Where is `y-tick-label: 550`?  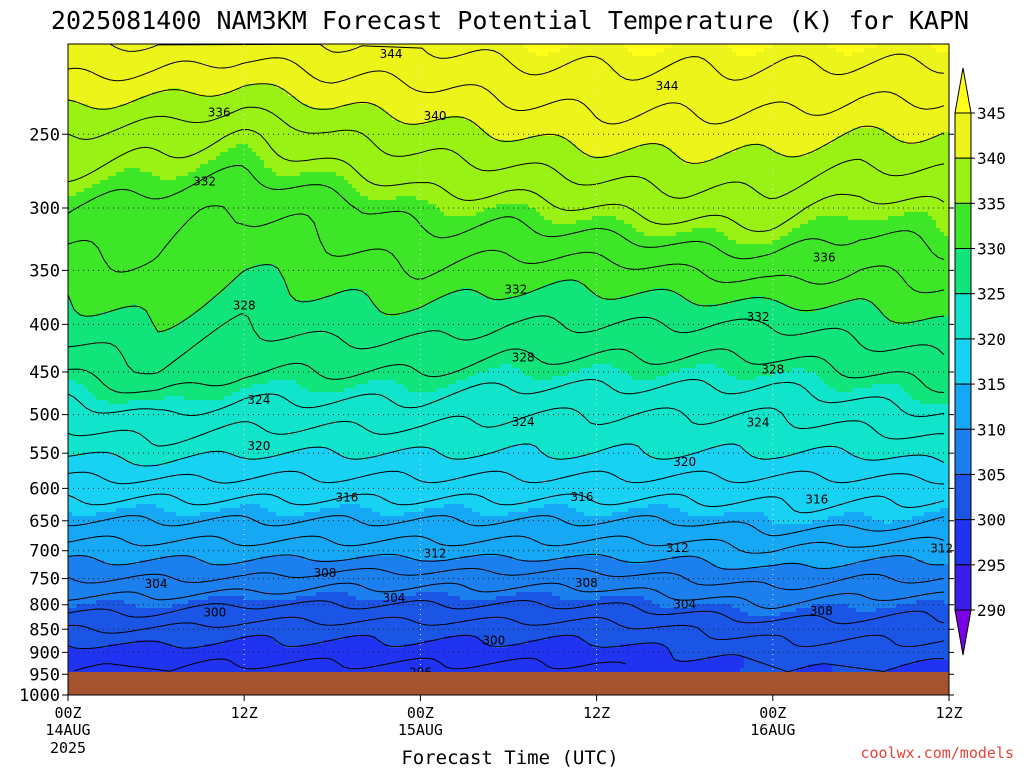
y-tick-label: 550 is located at coordinates (44, 454).